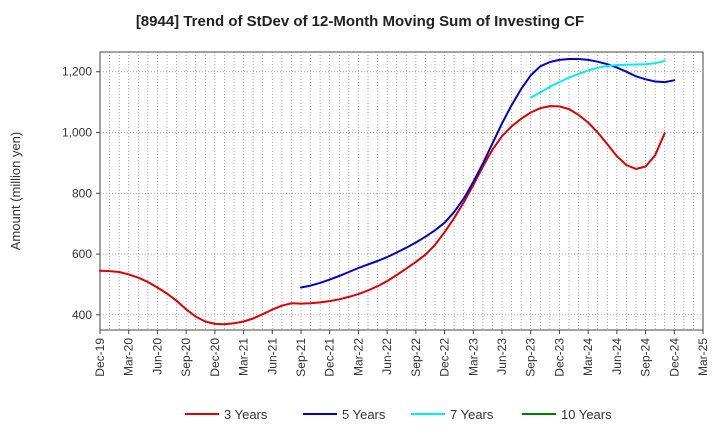 The width and height of the screenshot is (720, 440). I want to click on x-tick-label: Mar-20, so click(129, 357).